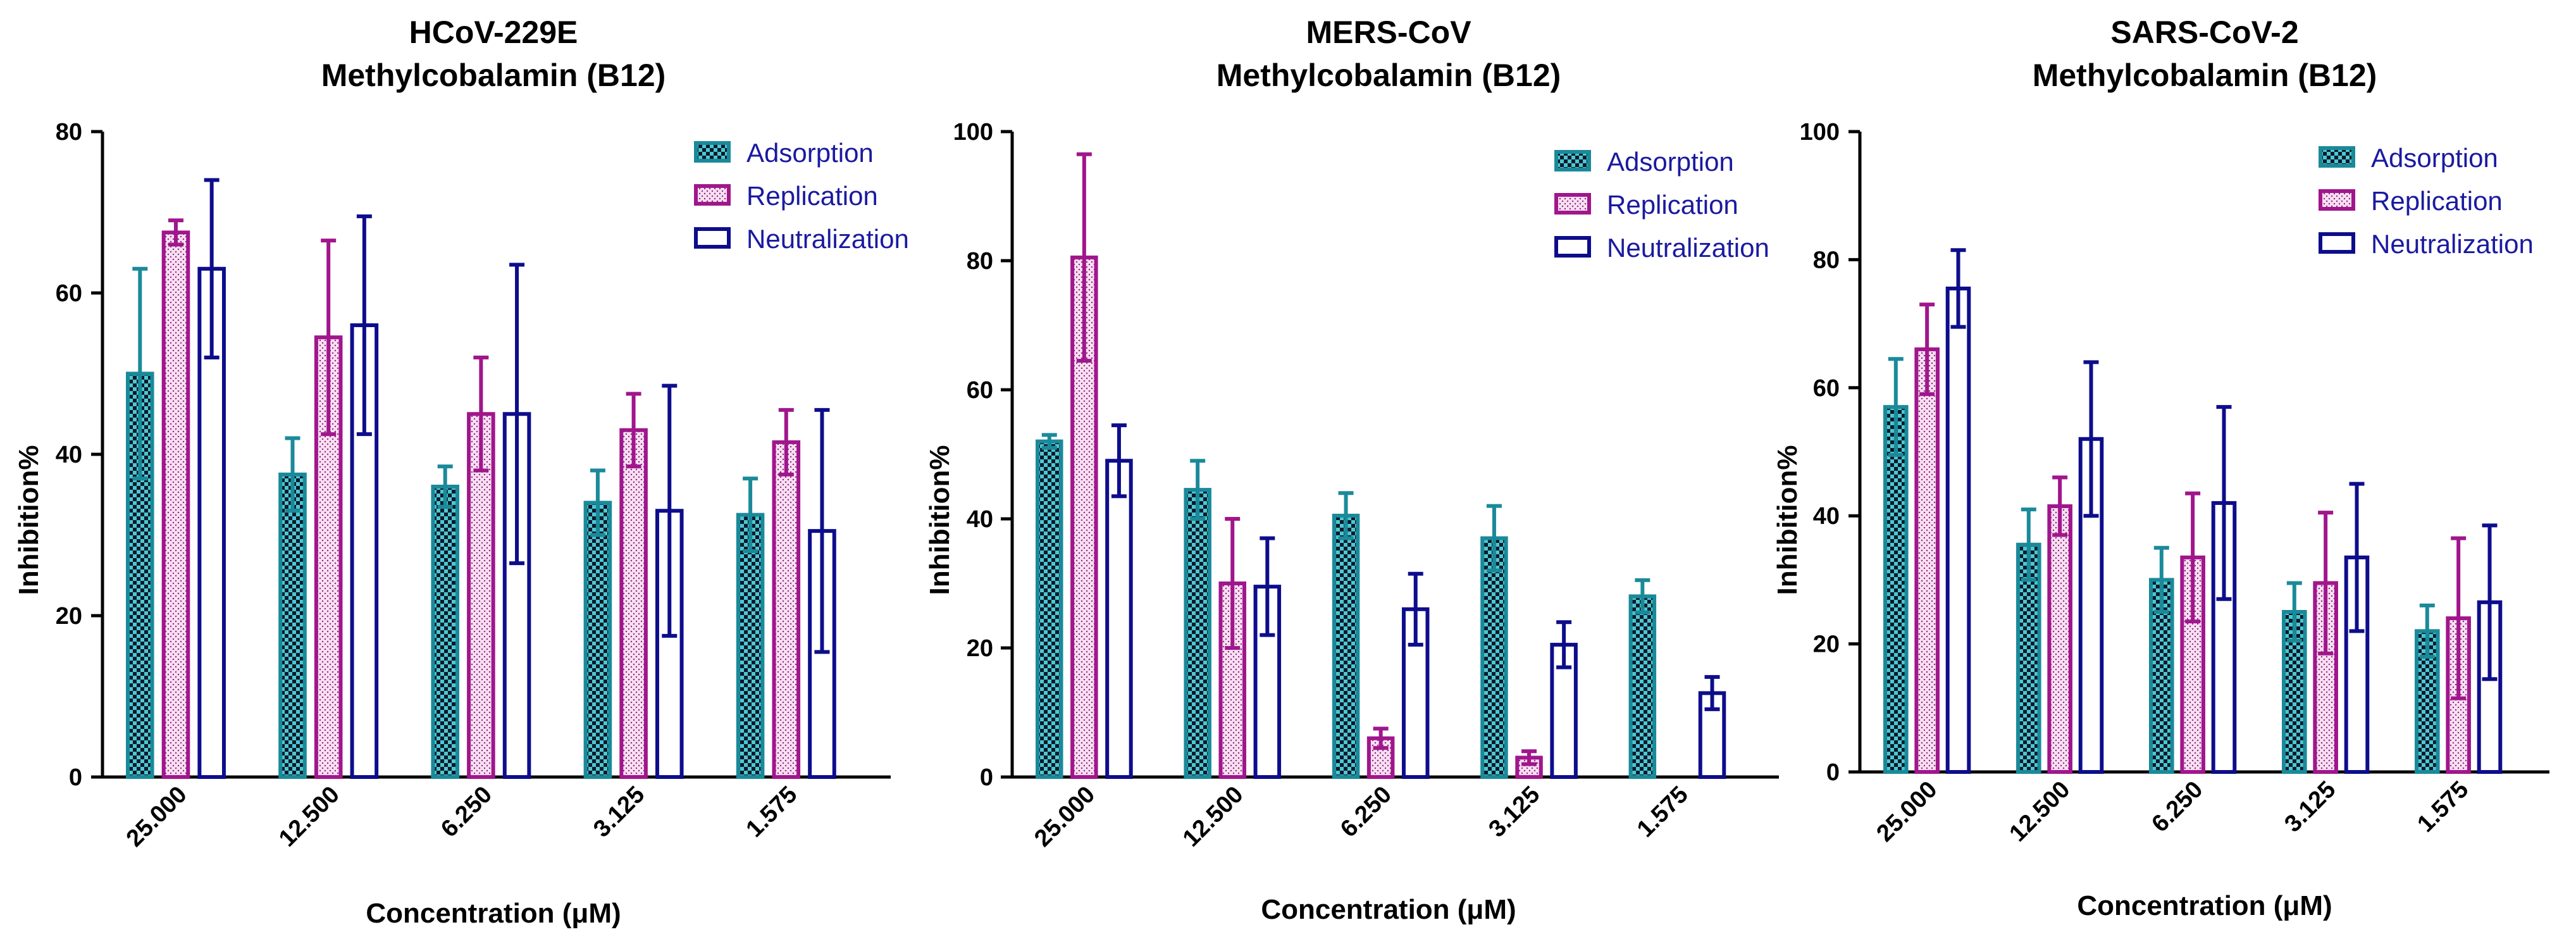 This screenshot has height=939, width=2576. Describe the element at coordinates (493, 32) in the screenshot. I see `chart-title-line1: HCoV-229E` at that location.